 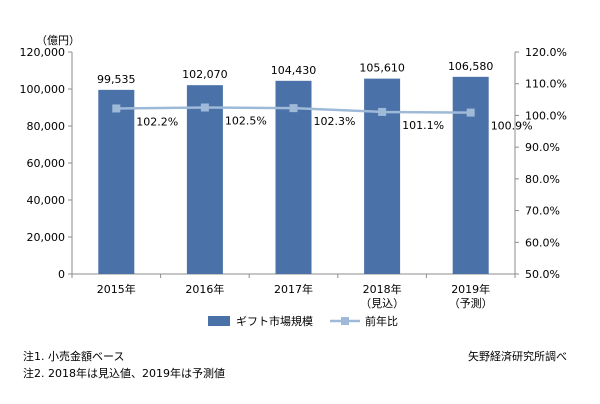 What do you see at coordinates (471, 303) in the screenshot?
I see `x-tick-sublabel: （予測）` at bounding box center [471, 303].